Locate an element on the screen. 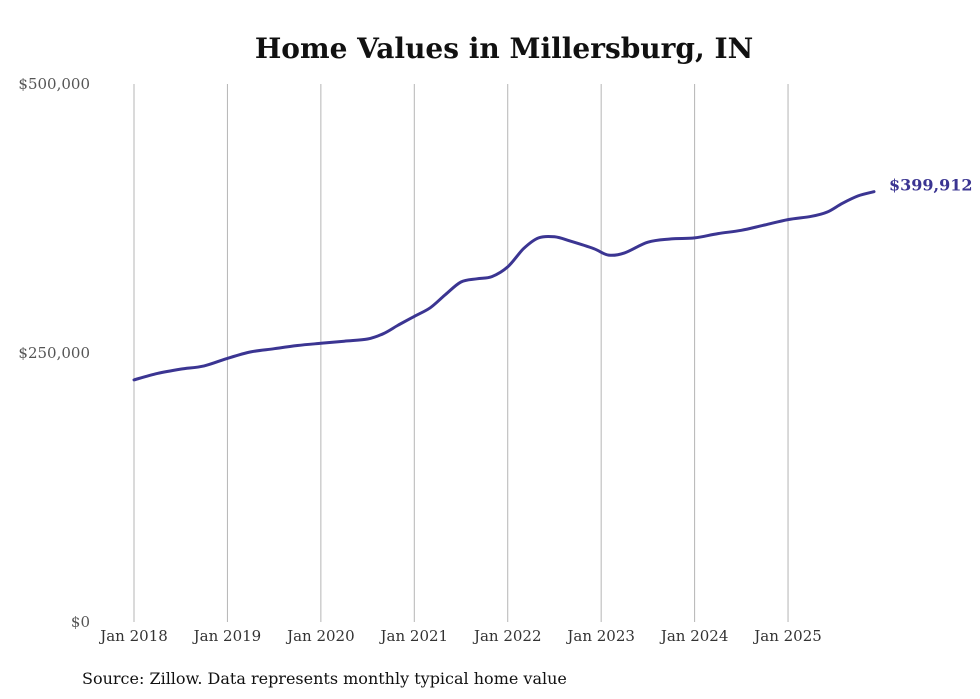 Image resolution: width=980 pixels, height=699 pixels. end-value-label: $399,912 is located at coordinates (931, 185).